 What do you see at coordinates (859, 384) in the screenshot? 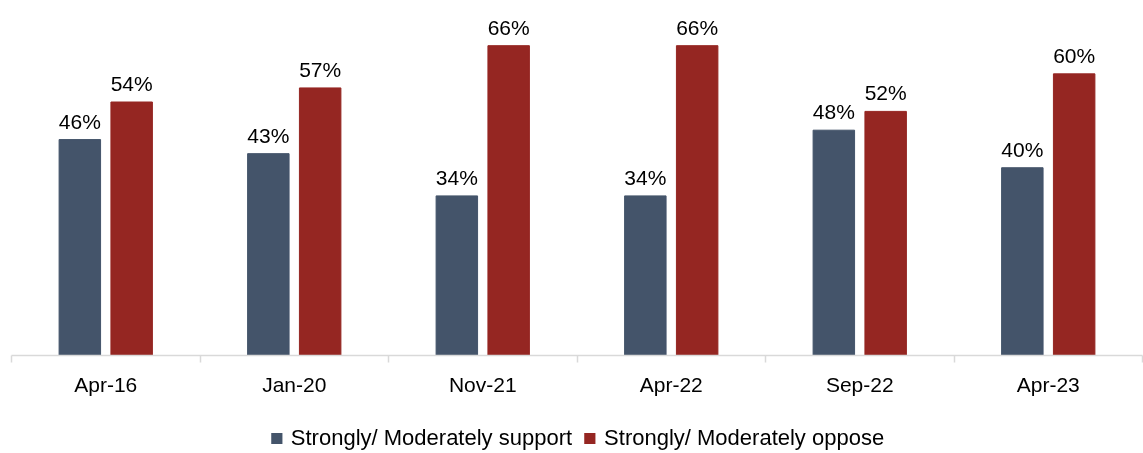
I see `x-tick-label: Sep-22` at bounding box center [859, 384].